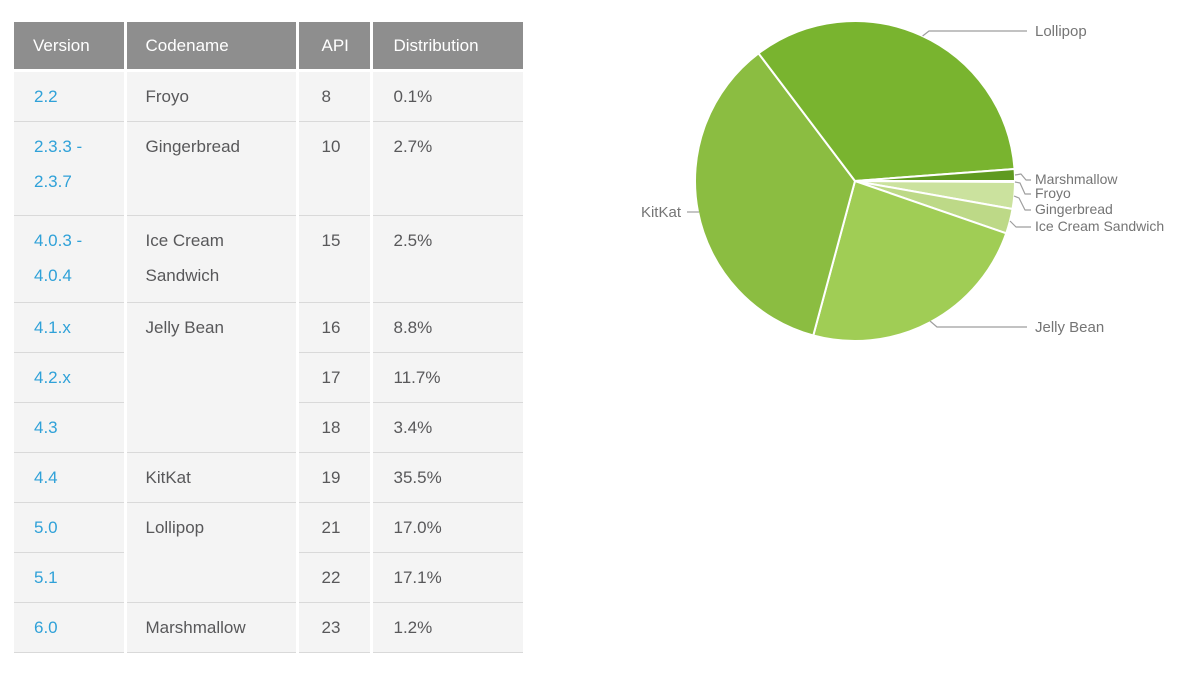 This screenshot has width=1200, height=675. I want to click on codename-cell: Ice Cream Sandwich, so click(212, 259).